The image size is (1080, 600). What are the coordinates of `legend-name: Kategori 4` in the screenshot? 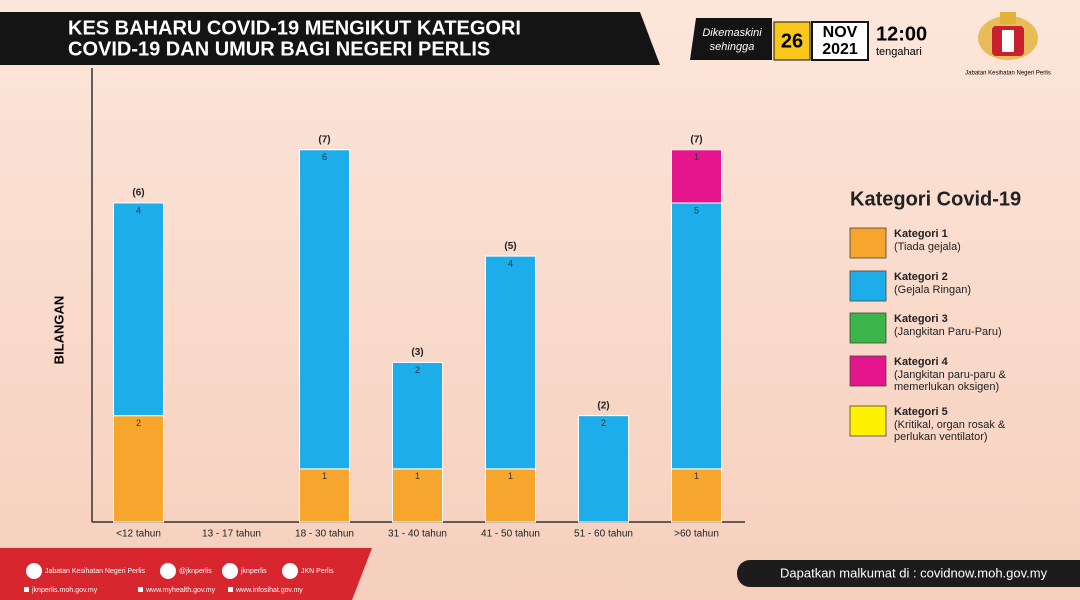 It's located at (921, 362).